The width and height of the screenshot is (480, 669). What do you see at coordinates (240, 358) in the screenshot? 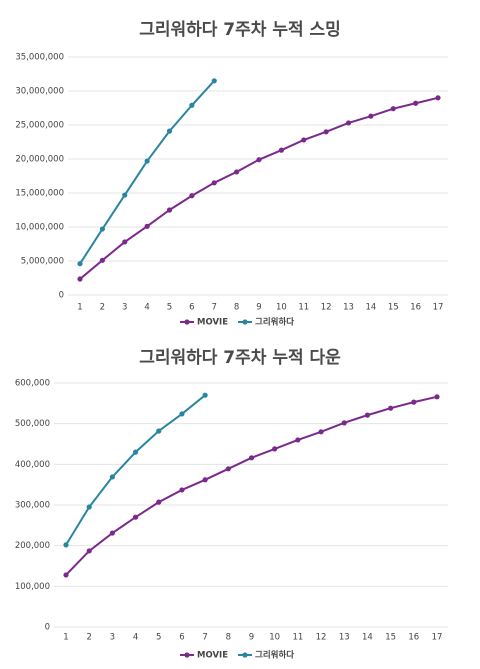
I see `chart-title: 그리워하다 7주차 누적 다운` at bounding box center [240, 358].